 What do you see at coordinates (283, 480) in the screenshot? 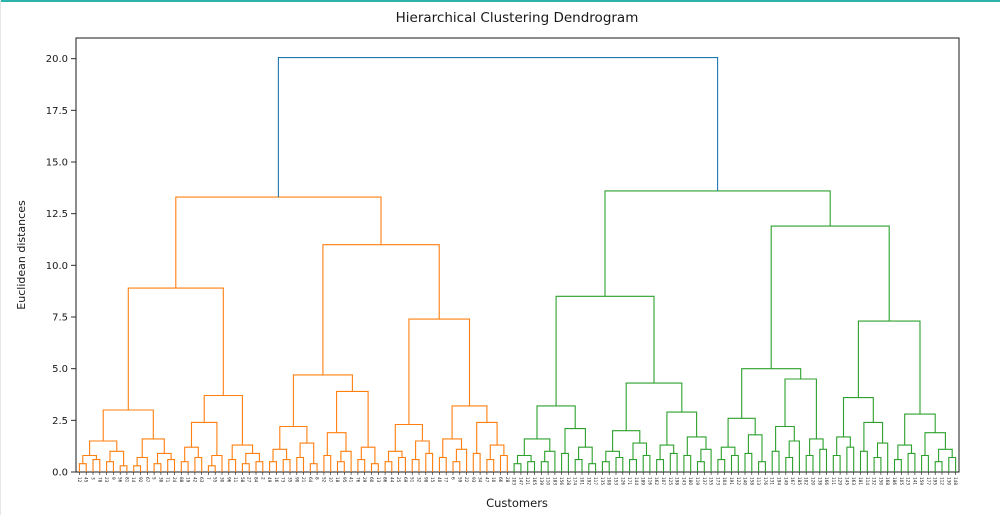
I see `leaf-label: 73` at bounding box center [283, 480].